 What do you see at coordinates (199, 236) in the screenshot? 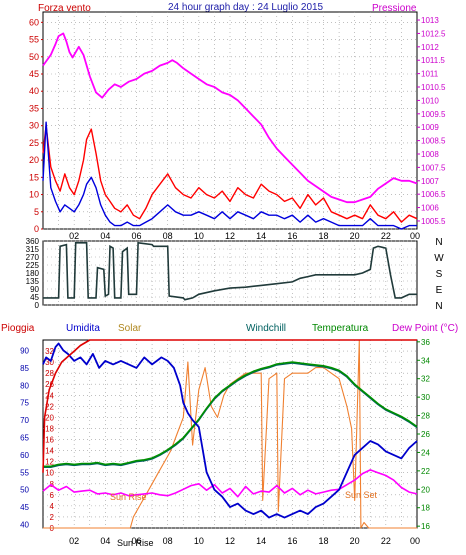
I see `wind-x-tick-label: 10` at bounding box center [199, 236].